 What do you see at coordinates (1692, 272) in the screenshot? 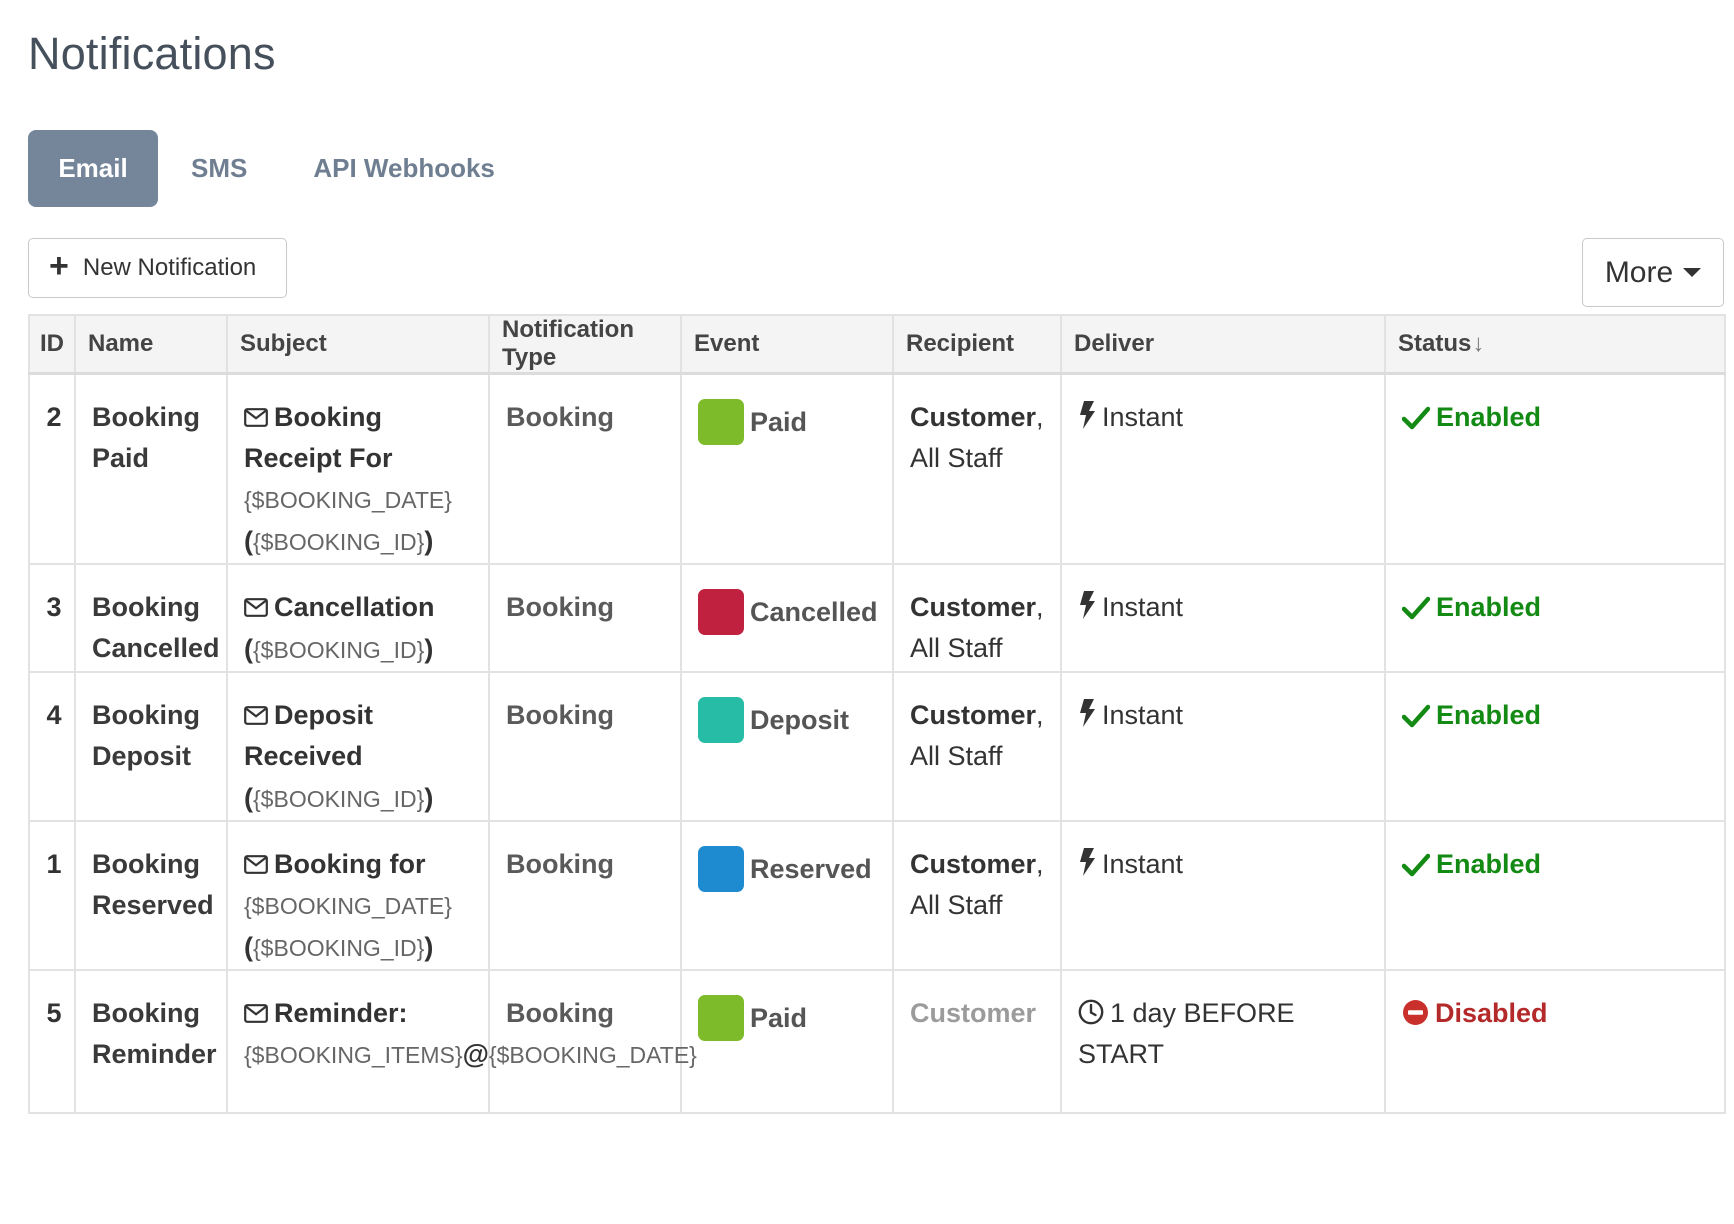
I see `caret-down-icon` at bounding box center [1692, 272].